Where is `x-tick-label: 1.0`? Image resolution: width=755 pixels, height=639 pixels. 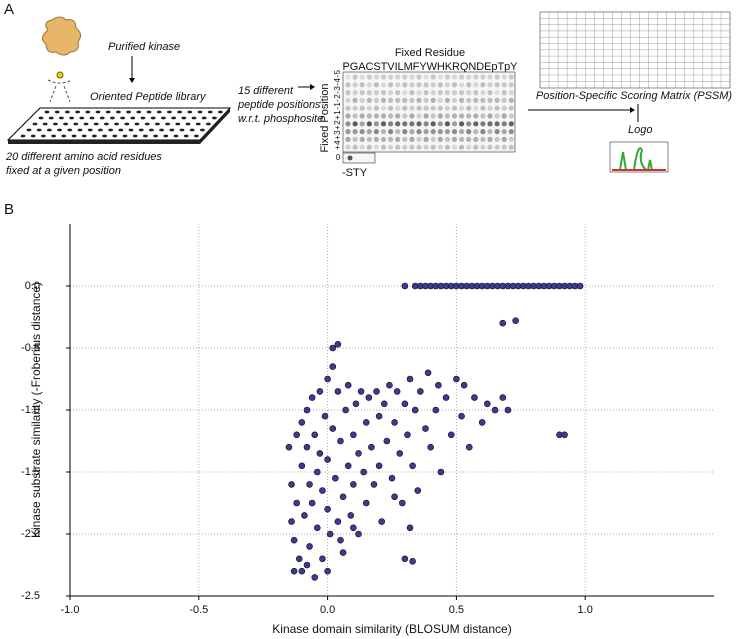 x-tick-label: 1.0 is located at coordinates (585, 610).